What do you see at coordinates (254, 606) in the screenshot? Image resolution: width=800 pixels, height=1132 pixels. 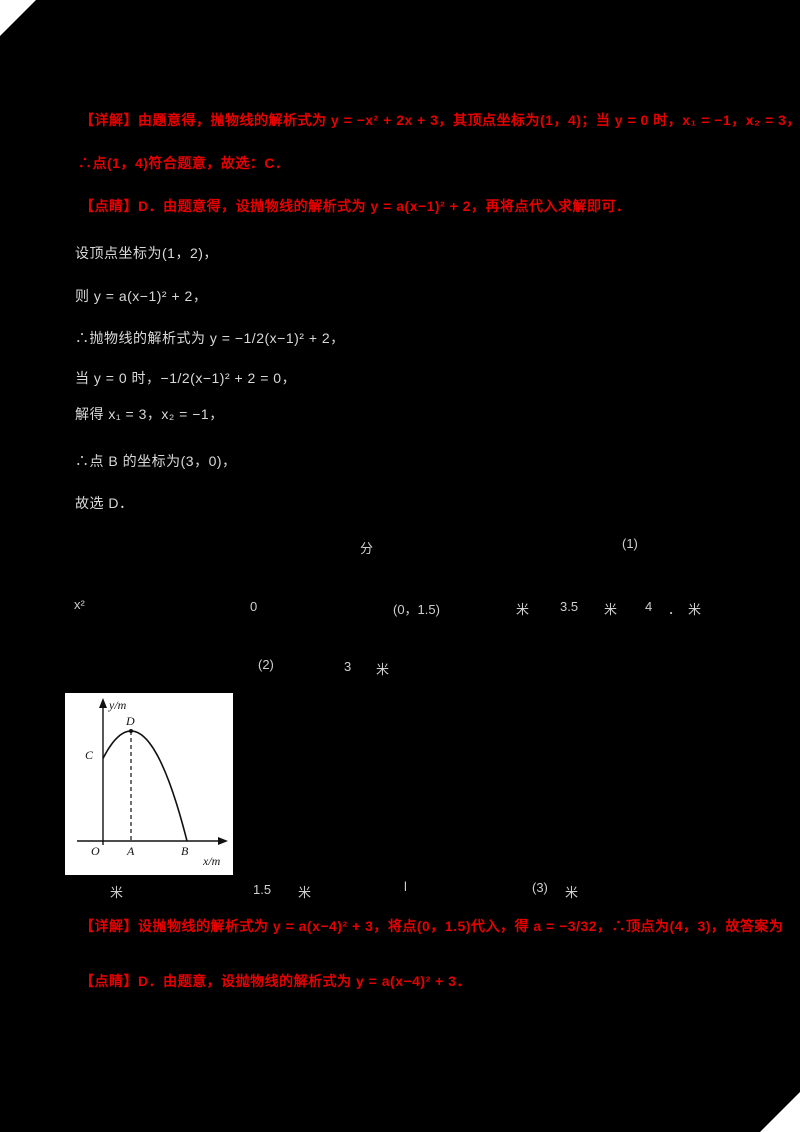 I see `answer-fragment-4: 0` at bounding box center [254, 606].